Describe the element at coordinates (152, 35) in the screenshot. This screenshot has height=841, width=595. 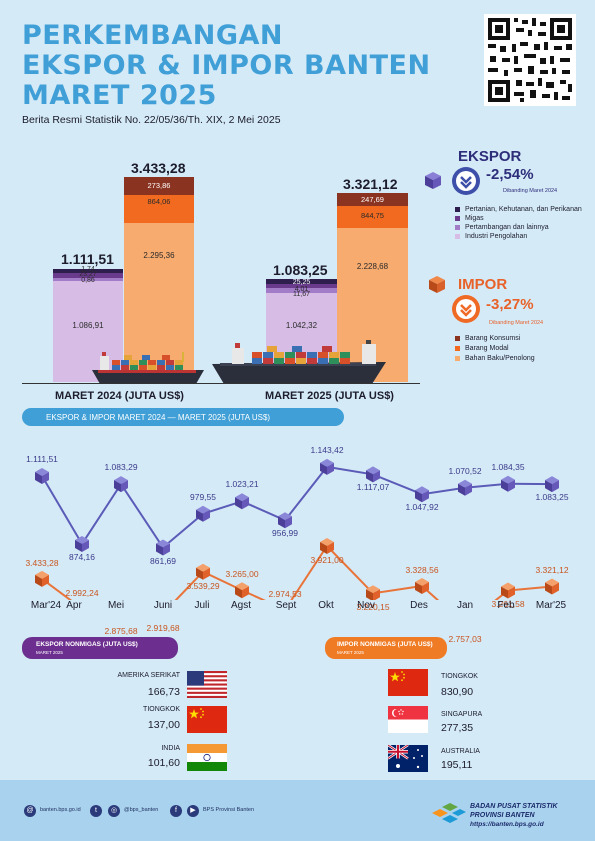
I see `page-title-line1: PERKEMBANGAN` at that location.